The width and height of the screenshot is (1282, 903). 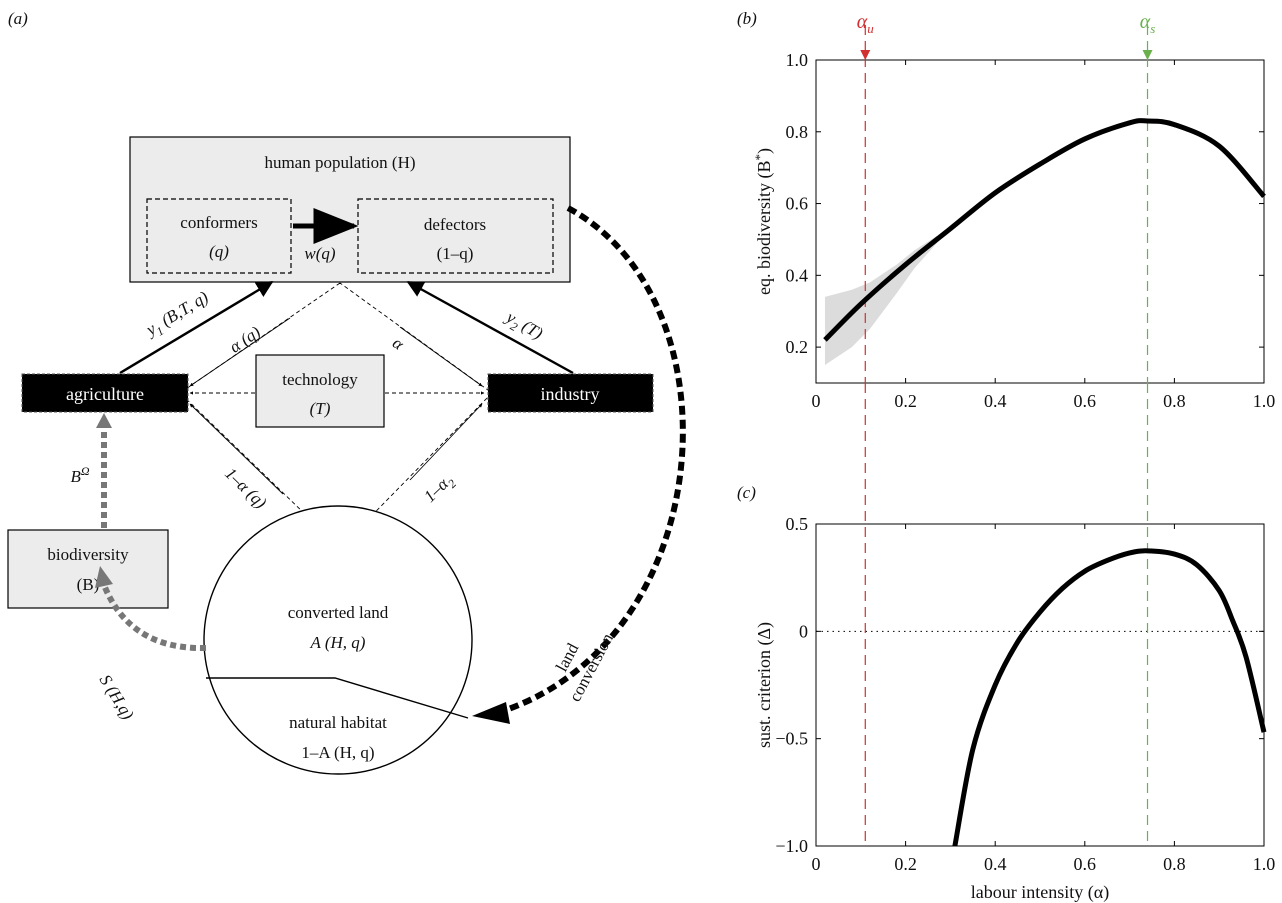 I want to click on alpha-label: α, so click(x=398, y=343).